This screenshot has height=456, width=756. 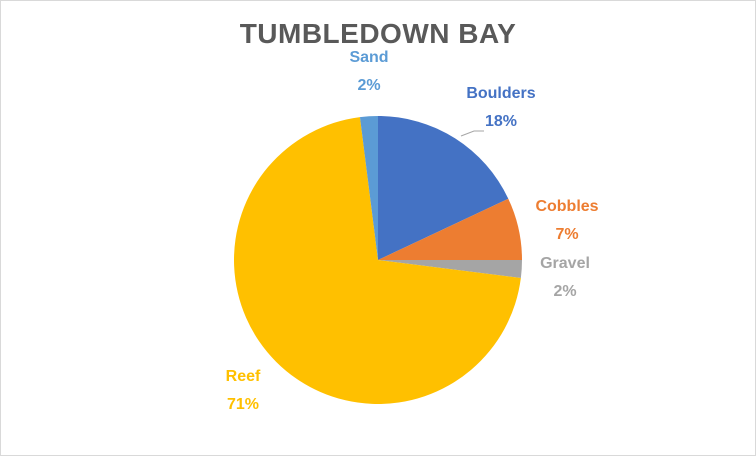 What do you see at coordinates (501, 121) in the screenshot?
I see `data-label-value: 18%` at bounding box center [501, 121].